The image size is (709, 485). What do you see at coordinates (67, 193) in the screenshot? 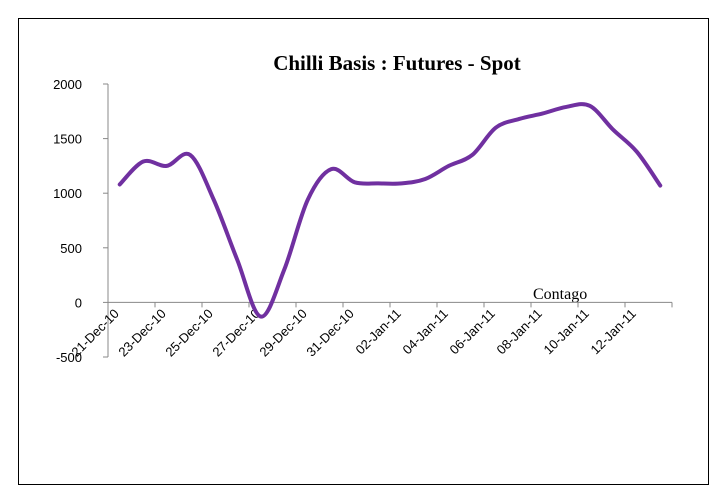
I see `y-tick-label: 1000` at bounding box center [67, 193].